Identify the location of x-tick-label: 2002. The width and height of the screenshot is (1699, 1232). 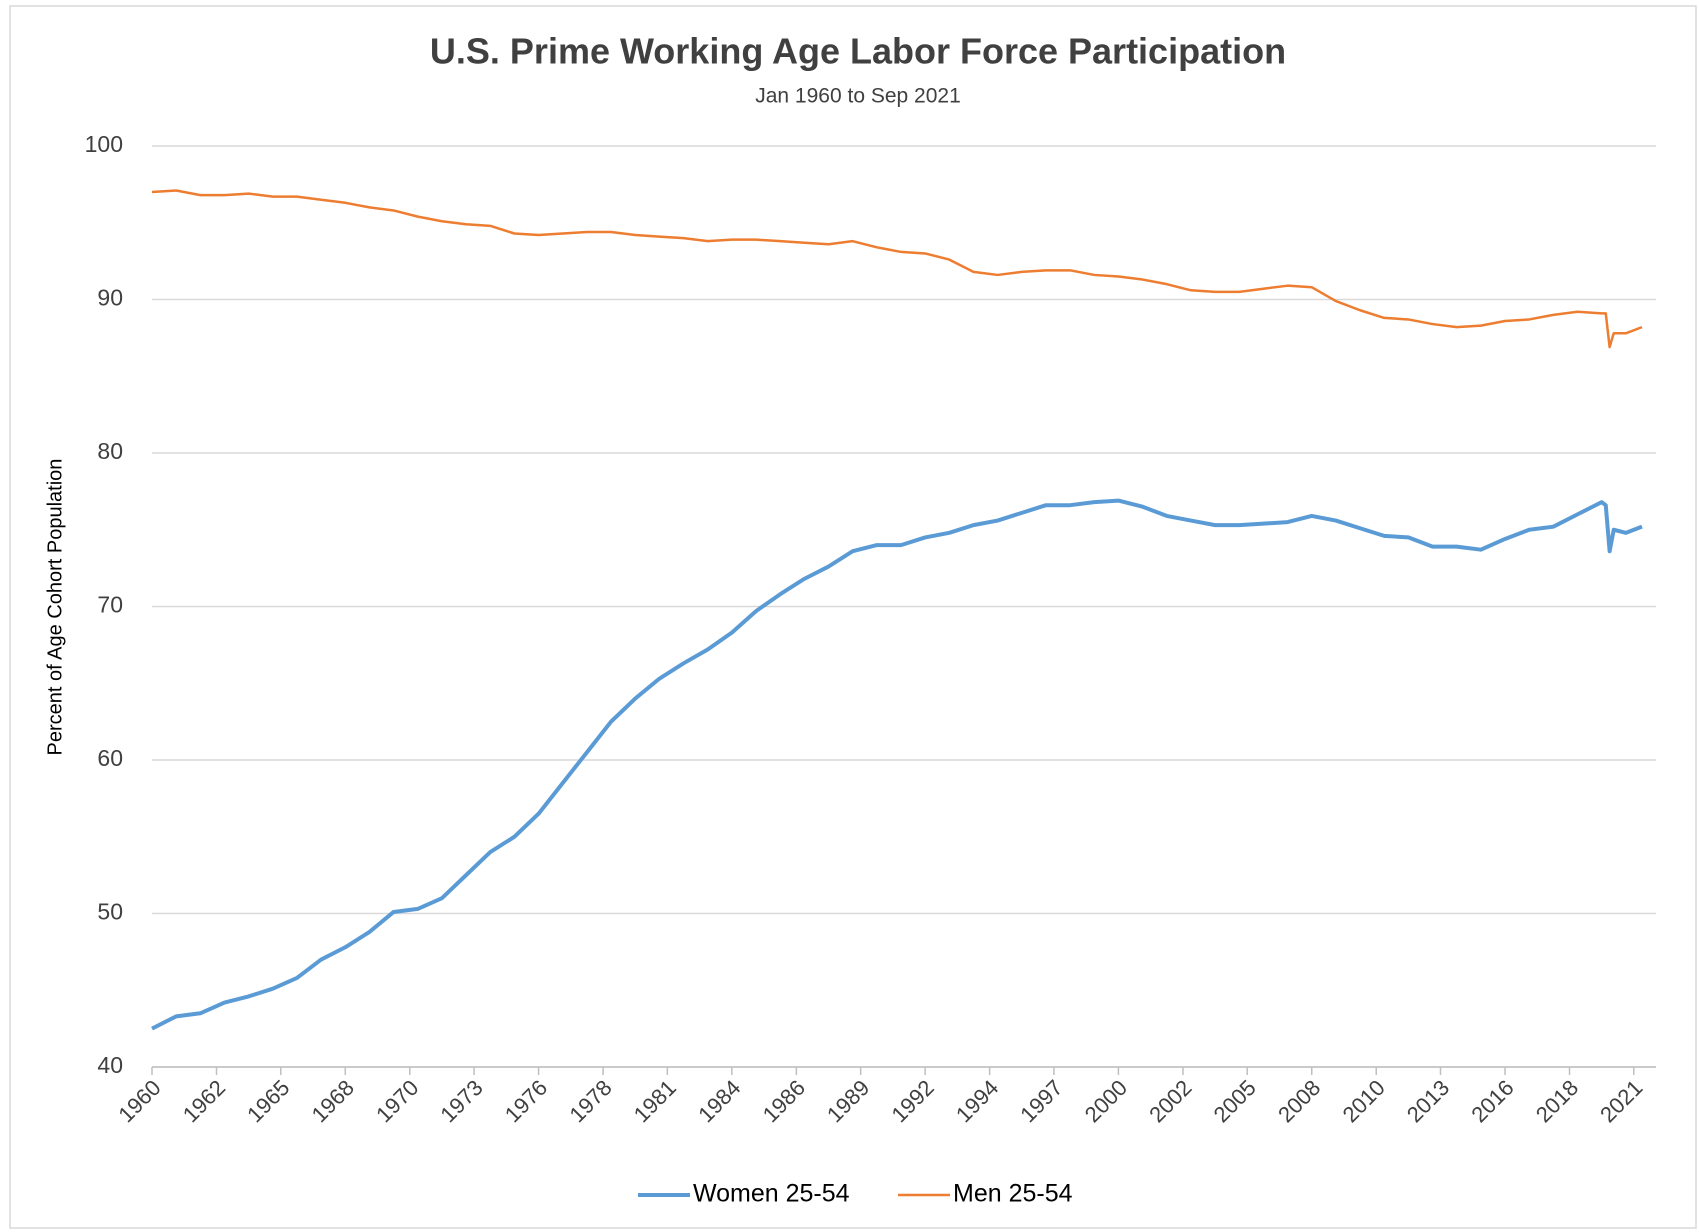
(1170, 1101).